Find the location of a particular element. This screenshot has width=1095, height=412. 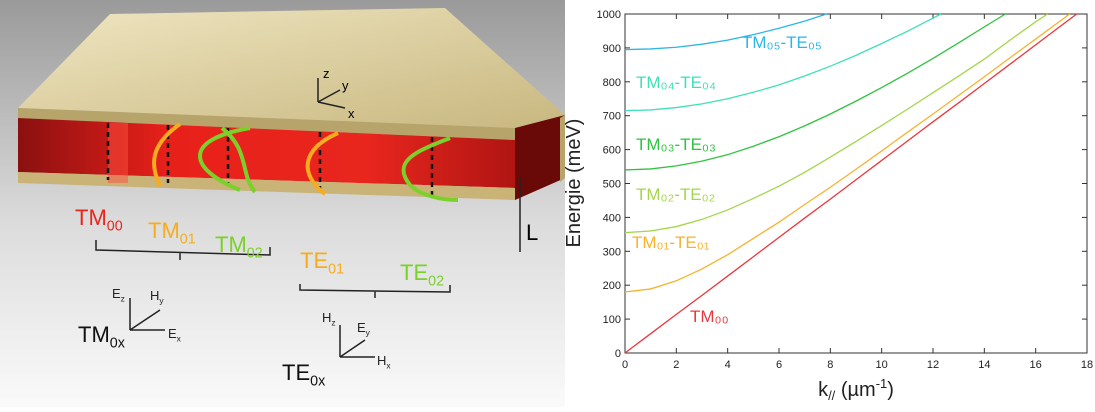

y-tick-label: 0 is located at coordinates (618, 354).